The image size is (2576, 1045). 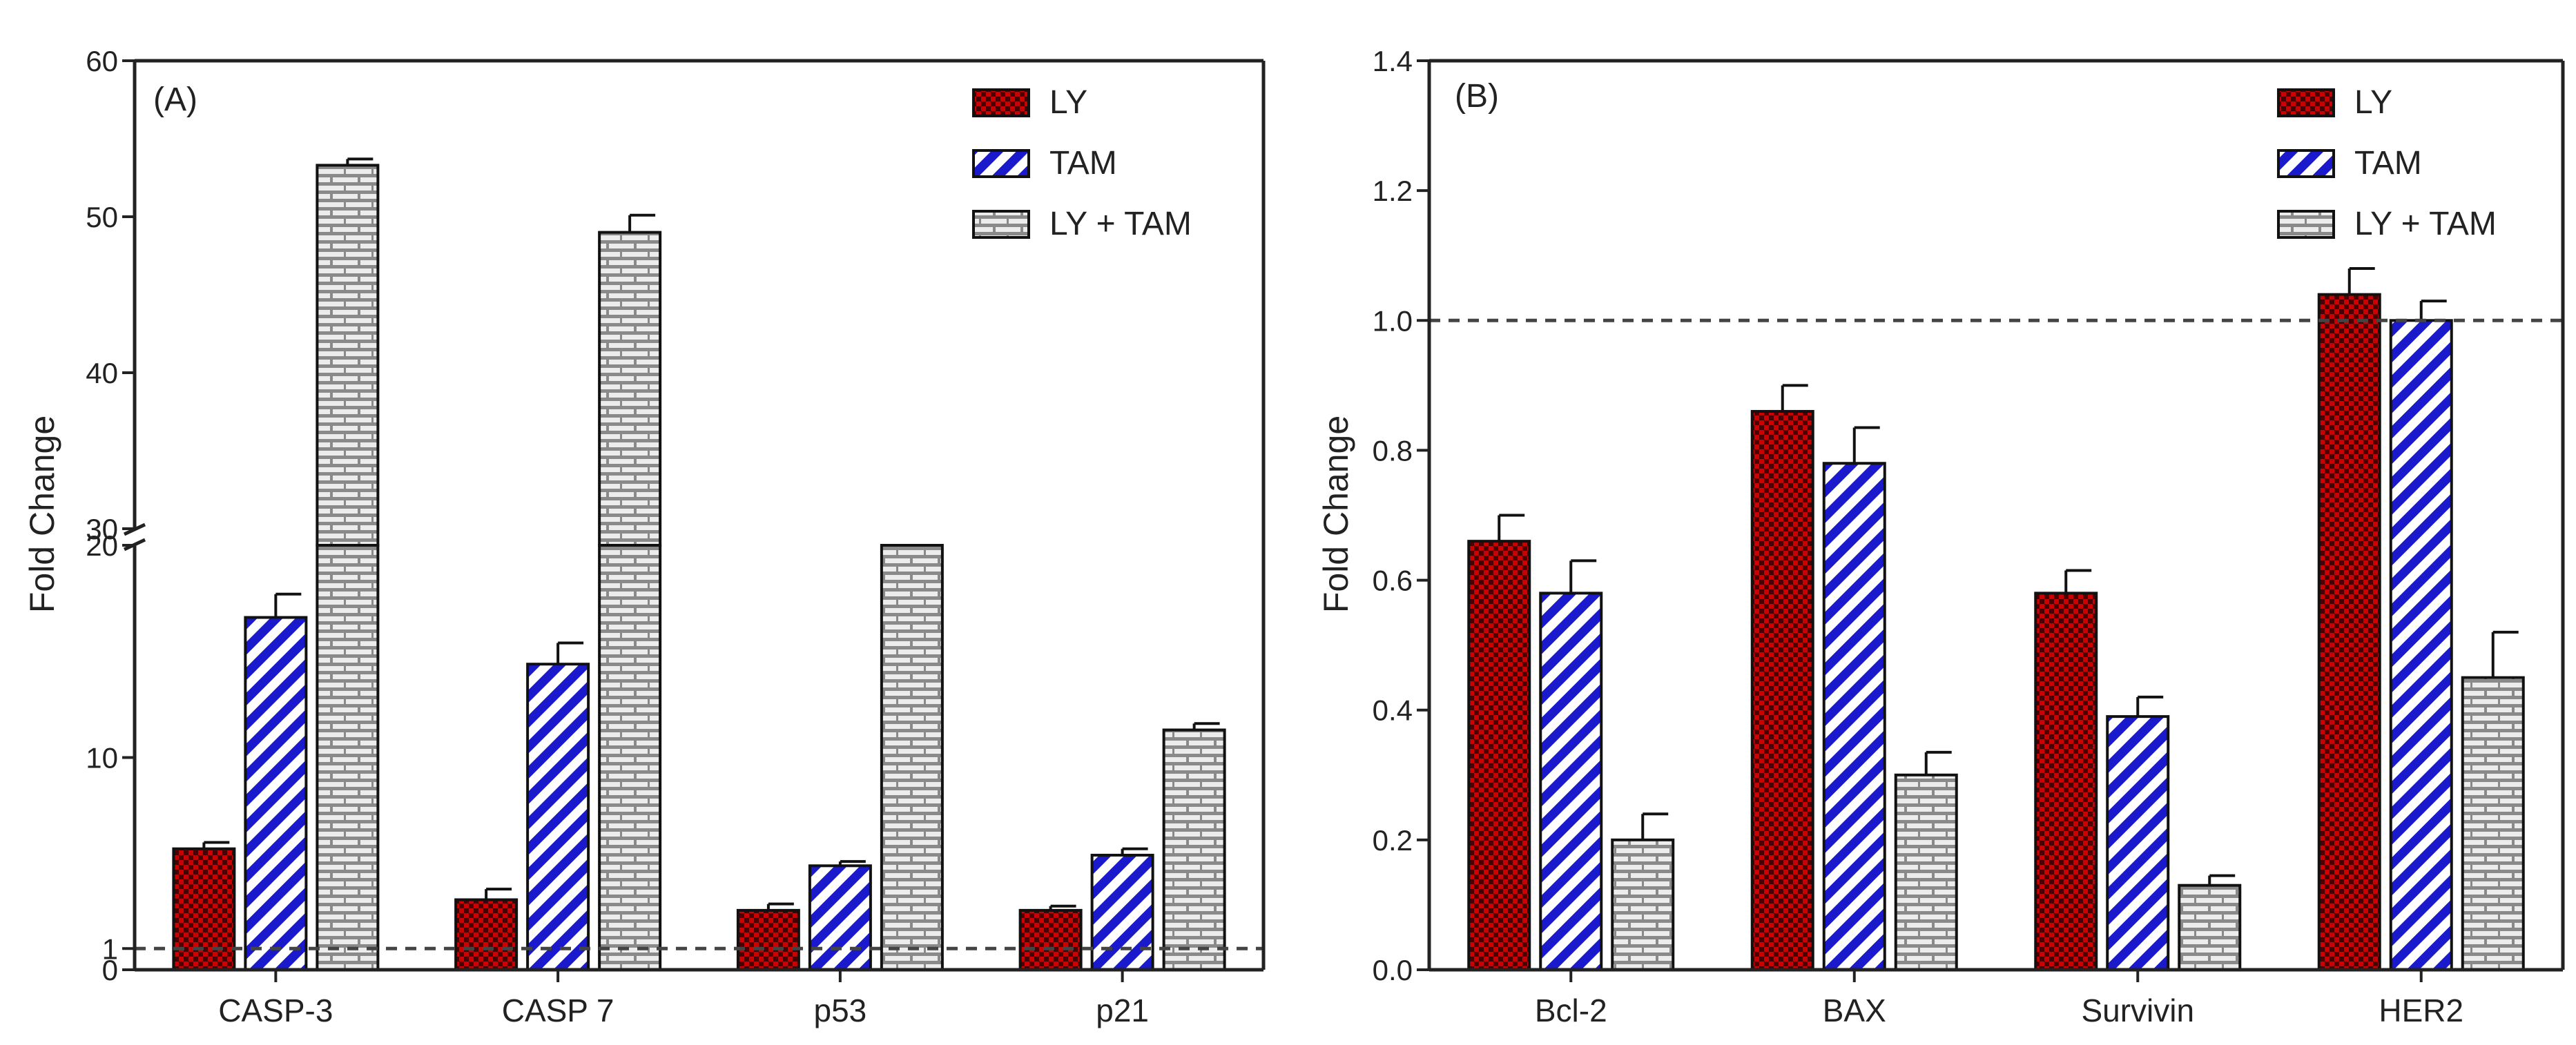 What do you see at coordinates (275, 1010) in the screenshot?
I see `x-tick-label-casp-3: CASP-3` at bounding box center [275, 1010].